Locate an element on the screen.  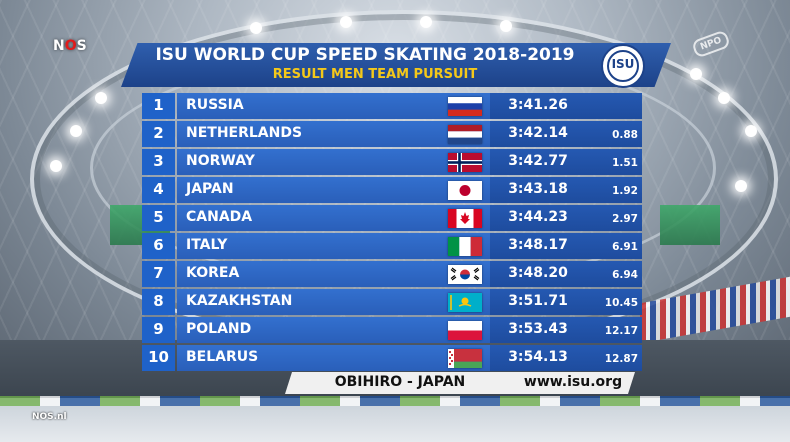
rank-number: 5 is located at coordinates (158, 217).